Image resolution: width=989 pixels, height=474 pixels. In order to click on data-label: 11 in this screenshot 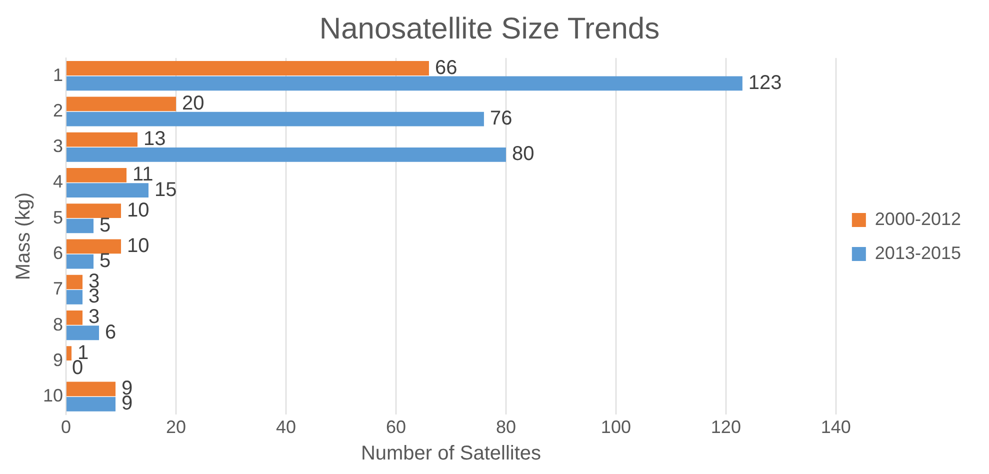, I will do `click(143, 175)`.